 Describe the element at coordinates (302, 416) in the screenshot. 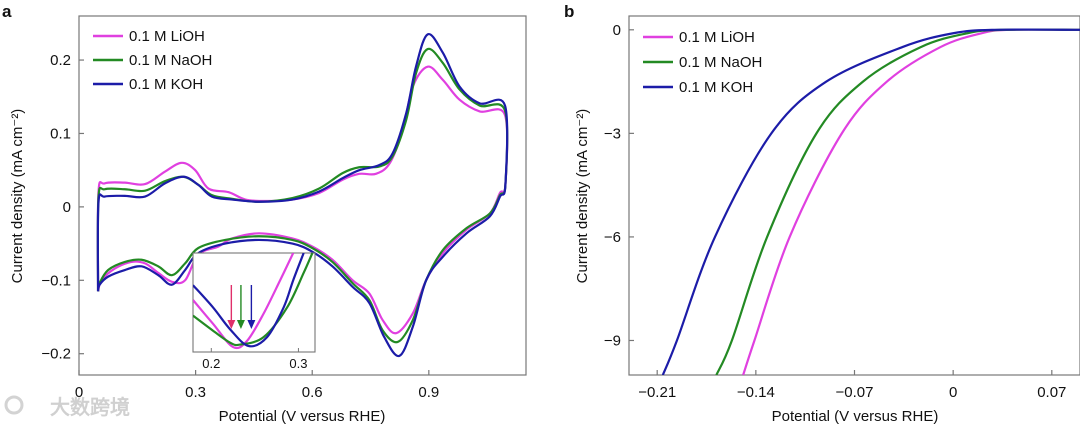

I see `panel-a-x-axis-title: Potential (V versus RHE)` at that location.